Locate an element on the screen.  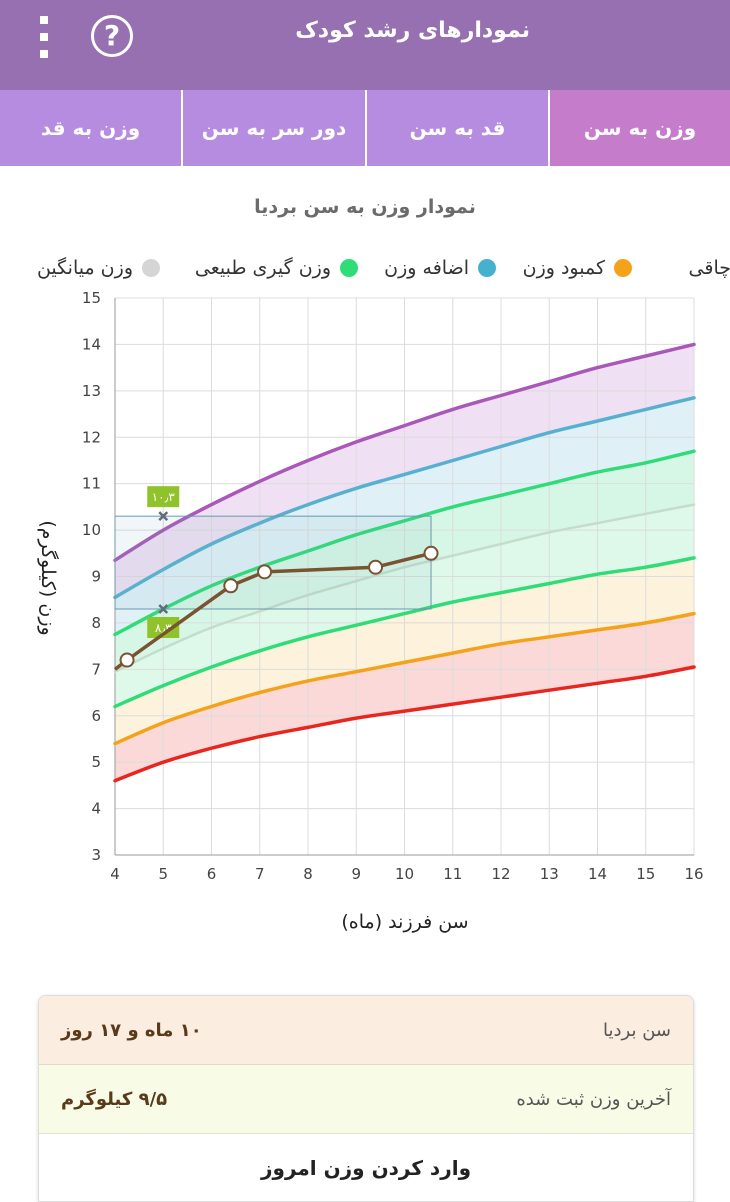
x-tick-label: 14 is located at coordinates (597, 874).